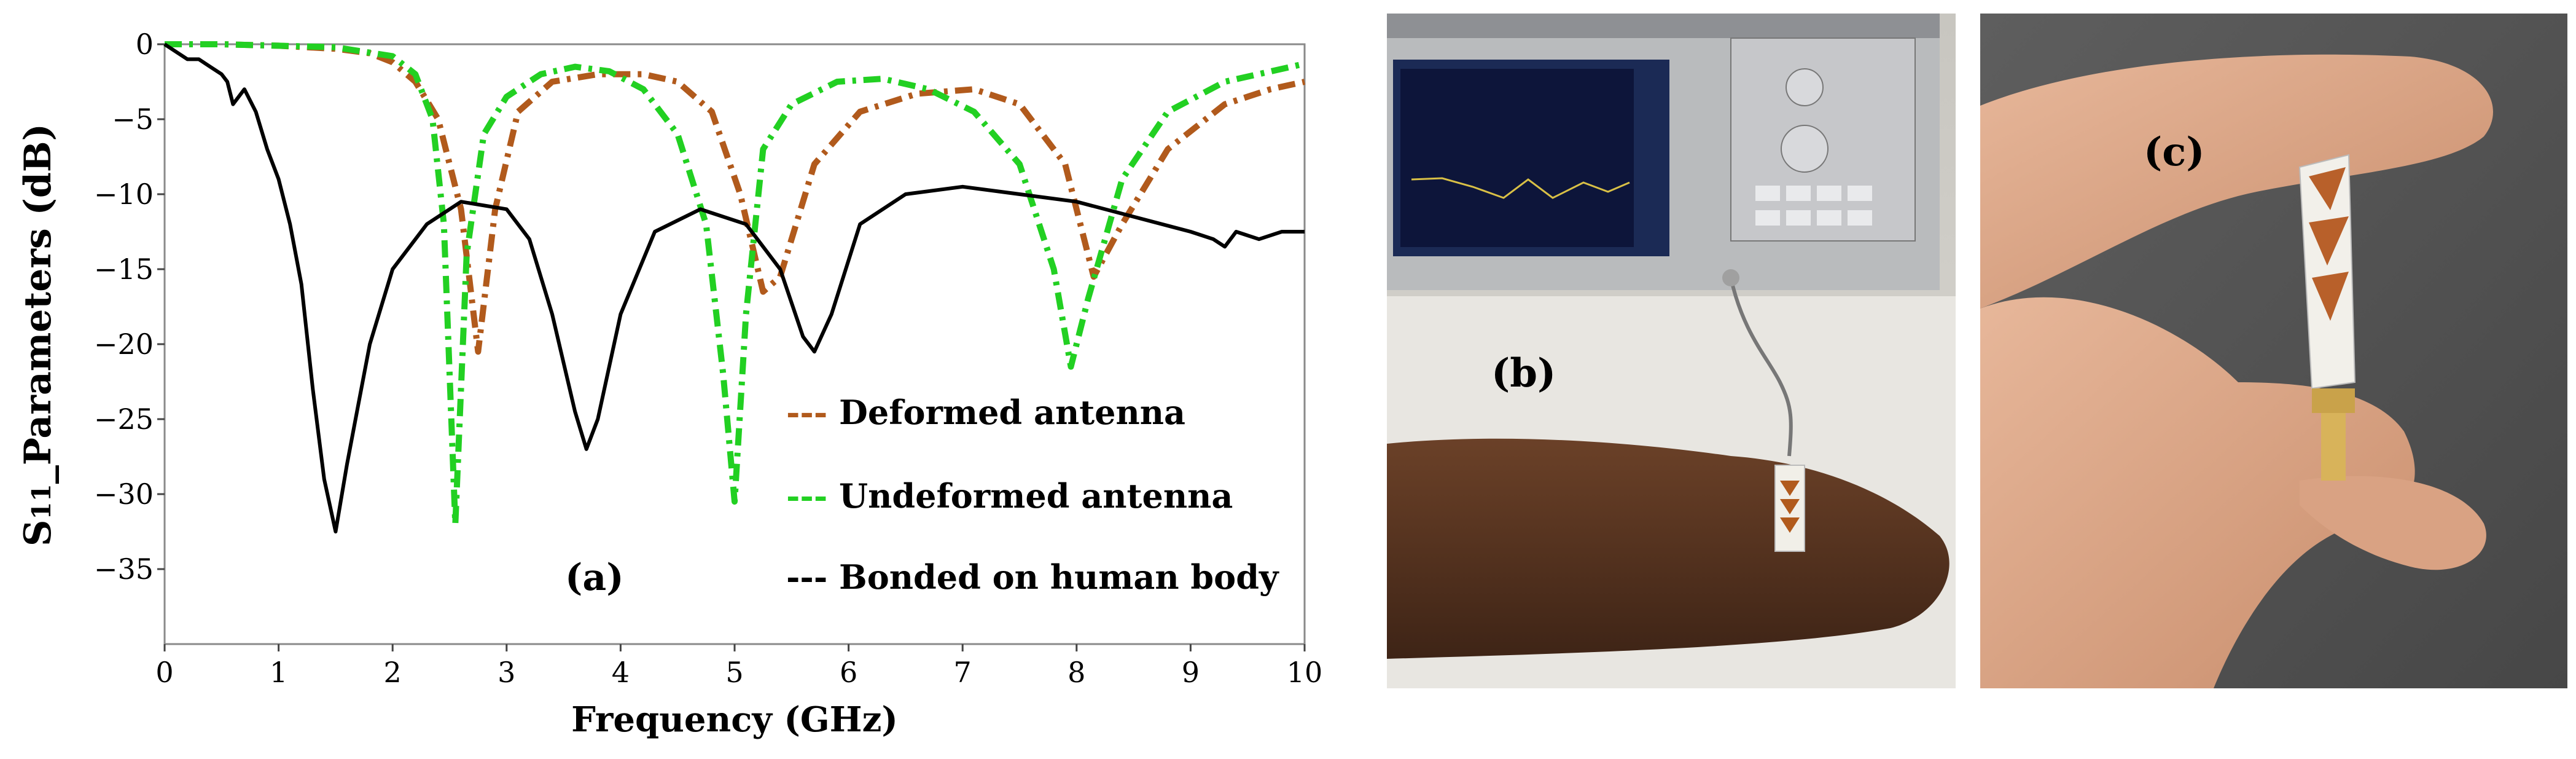 This screenshot has height=759, width=2576. Describe the element at coordinates (1191, 673) in the screenshot. I see `x-tick-label: 9` at that location.